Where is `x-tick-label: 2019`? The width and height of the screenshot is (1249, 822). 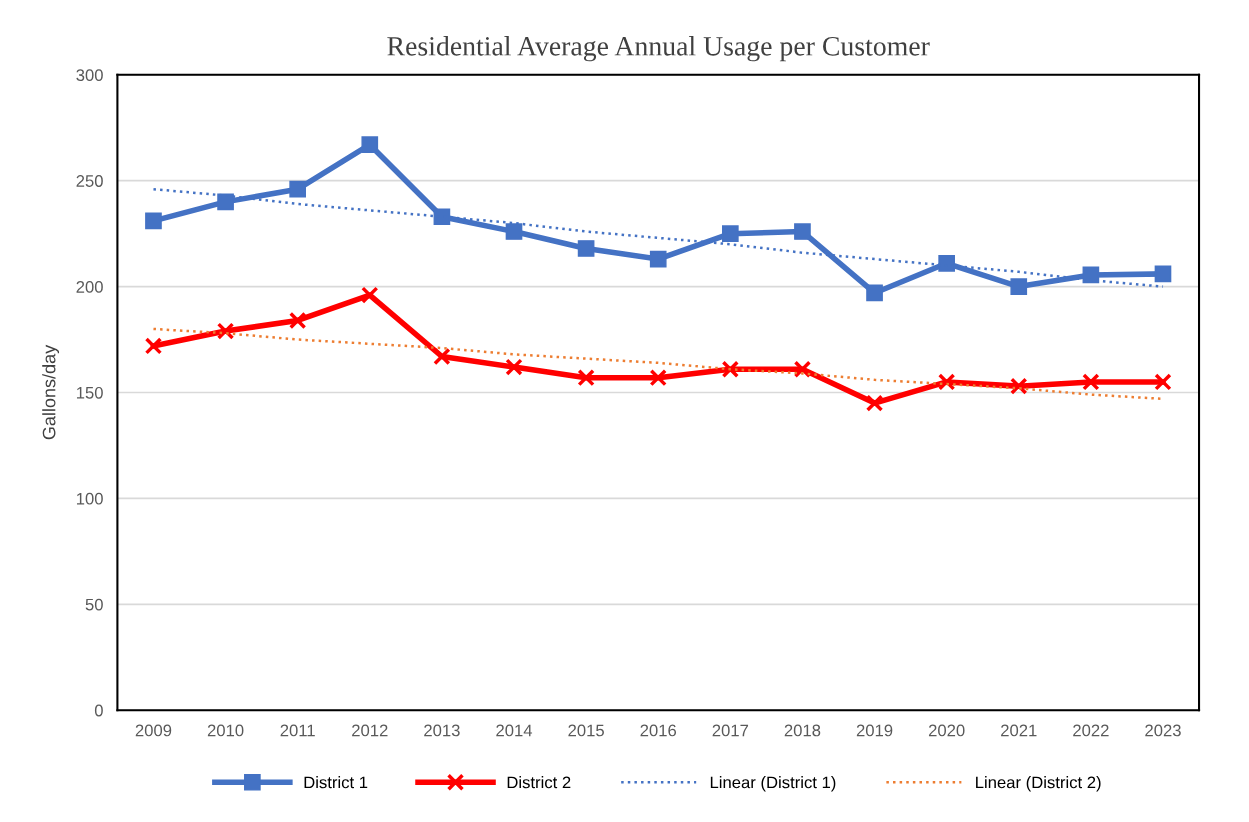 x-tick-label: 2019 is located at coordinates (874, 730).